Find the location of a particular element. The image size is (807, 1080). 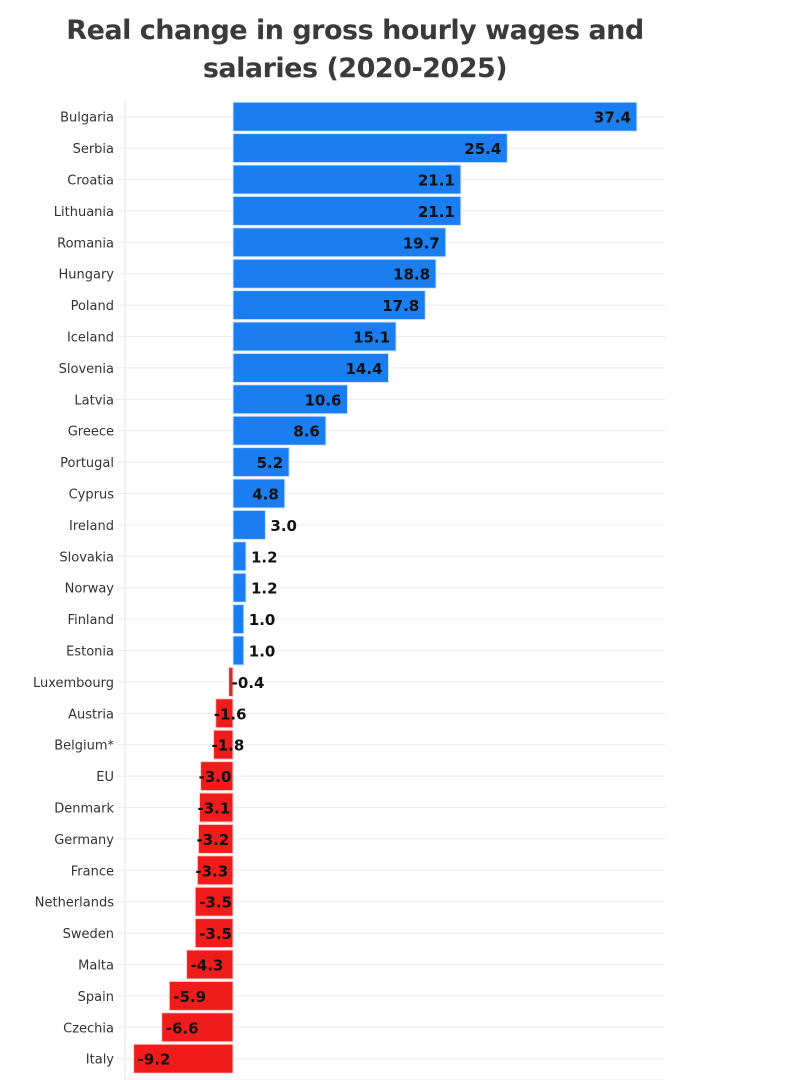

category-label: Lithuania is located at coordinates (84, 212).